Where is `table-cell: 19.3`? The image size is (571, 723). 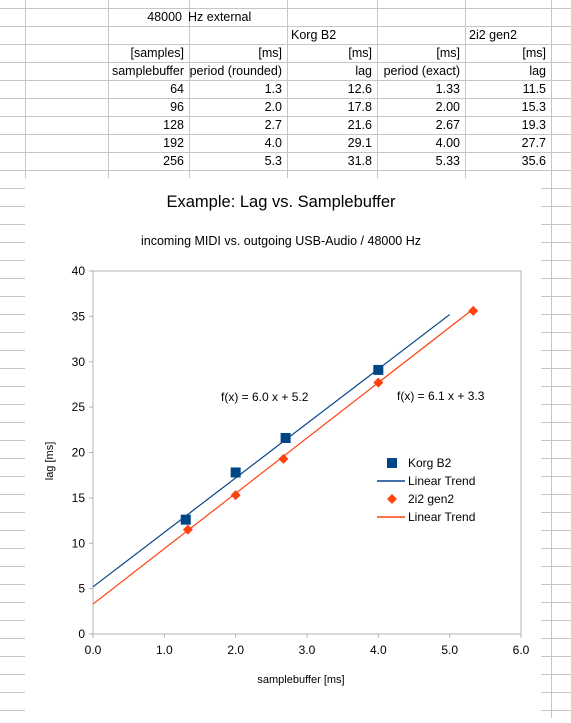
table-cell: 19.3 is located at coordinates (533, 125).